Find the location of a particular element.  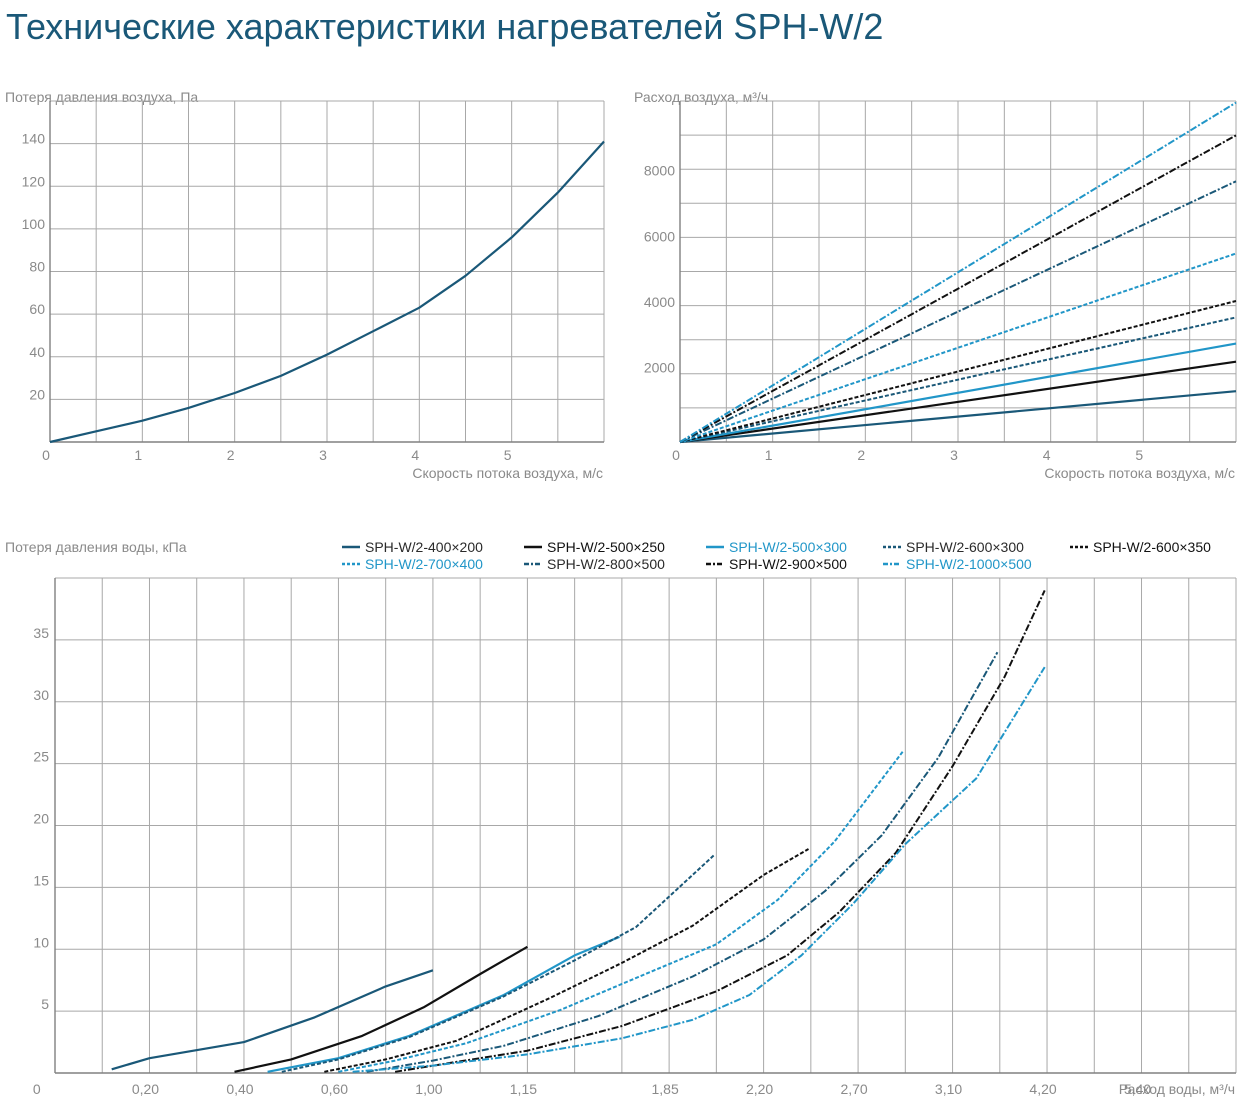

chart1-tick-label: 140 is located at coordinates (34, 139).